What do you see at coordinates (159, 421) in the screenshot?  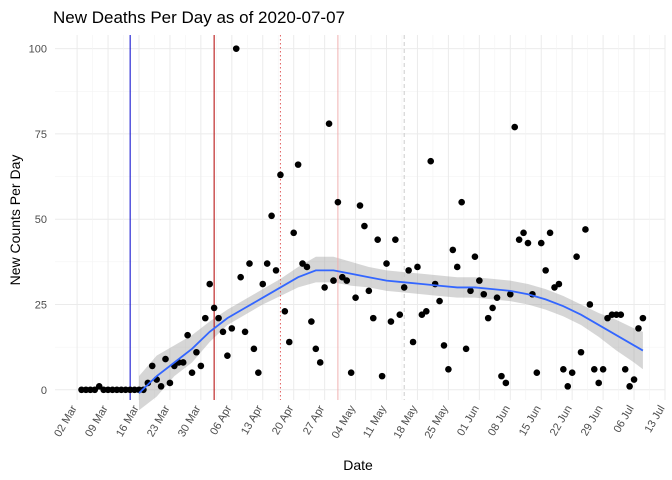 I see `x-tick-label: 23 Mar` at bounding box center [159, 421].